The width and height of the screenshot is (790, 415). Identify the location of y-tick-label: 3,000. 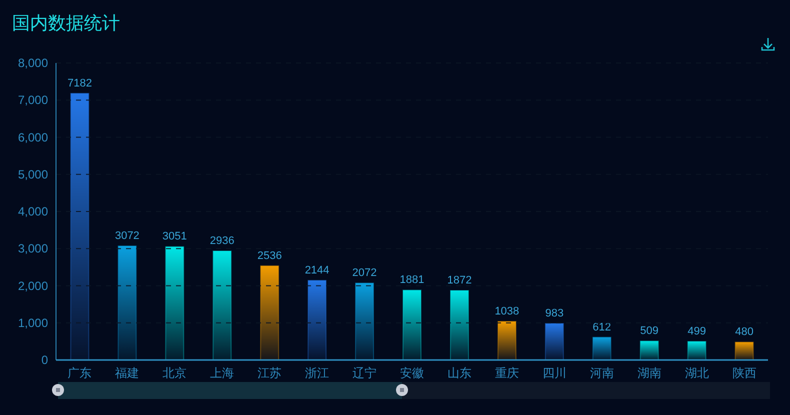
(33, 249).